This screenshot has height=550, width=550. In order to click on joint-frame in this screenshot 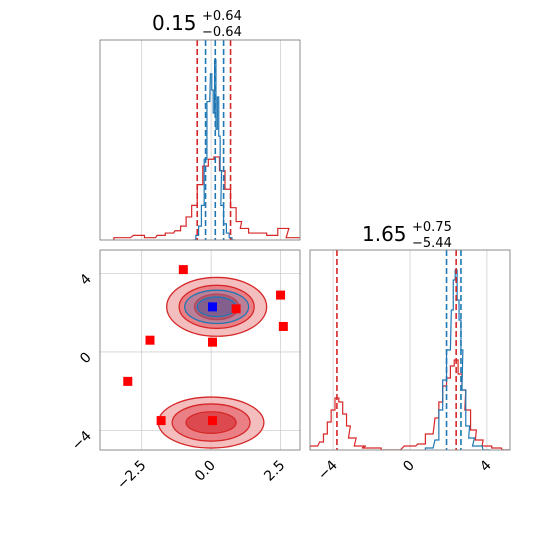, I will do `click(200, 350)`.